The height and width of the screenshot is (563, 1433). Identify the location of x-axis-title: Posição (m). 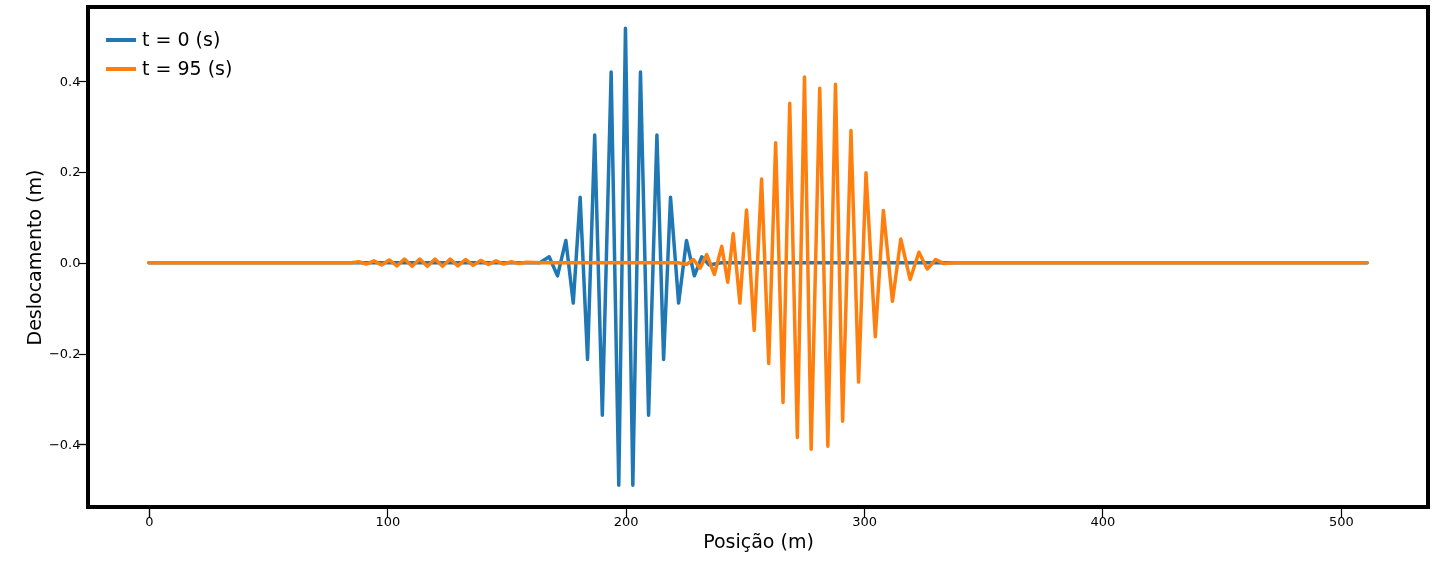
(758, 540).